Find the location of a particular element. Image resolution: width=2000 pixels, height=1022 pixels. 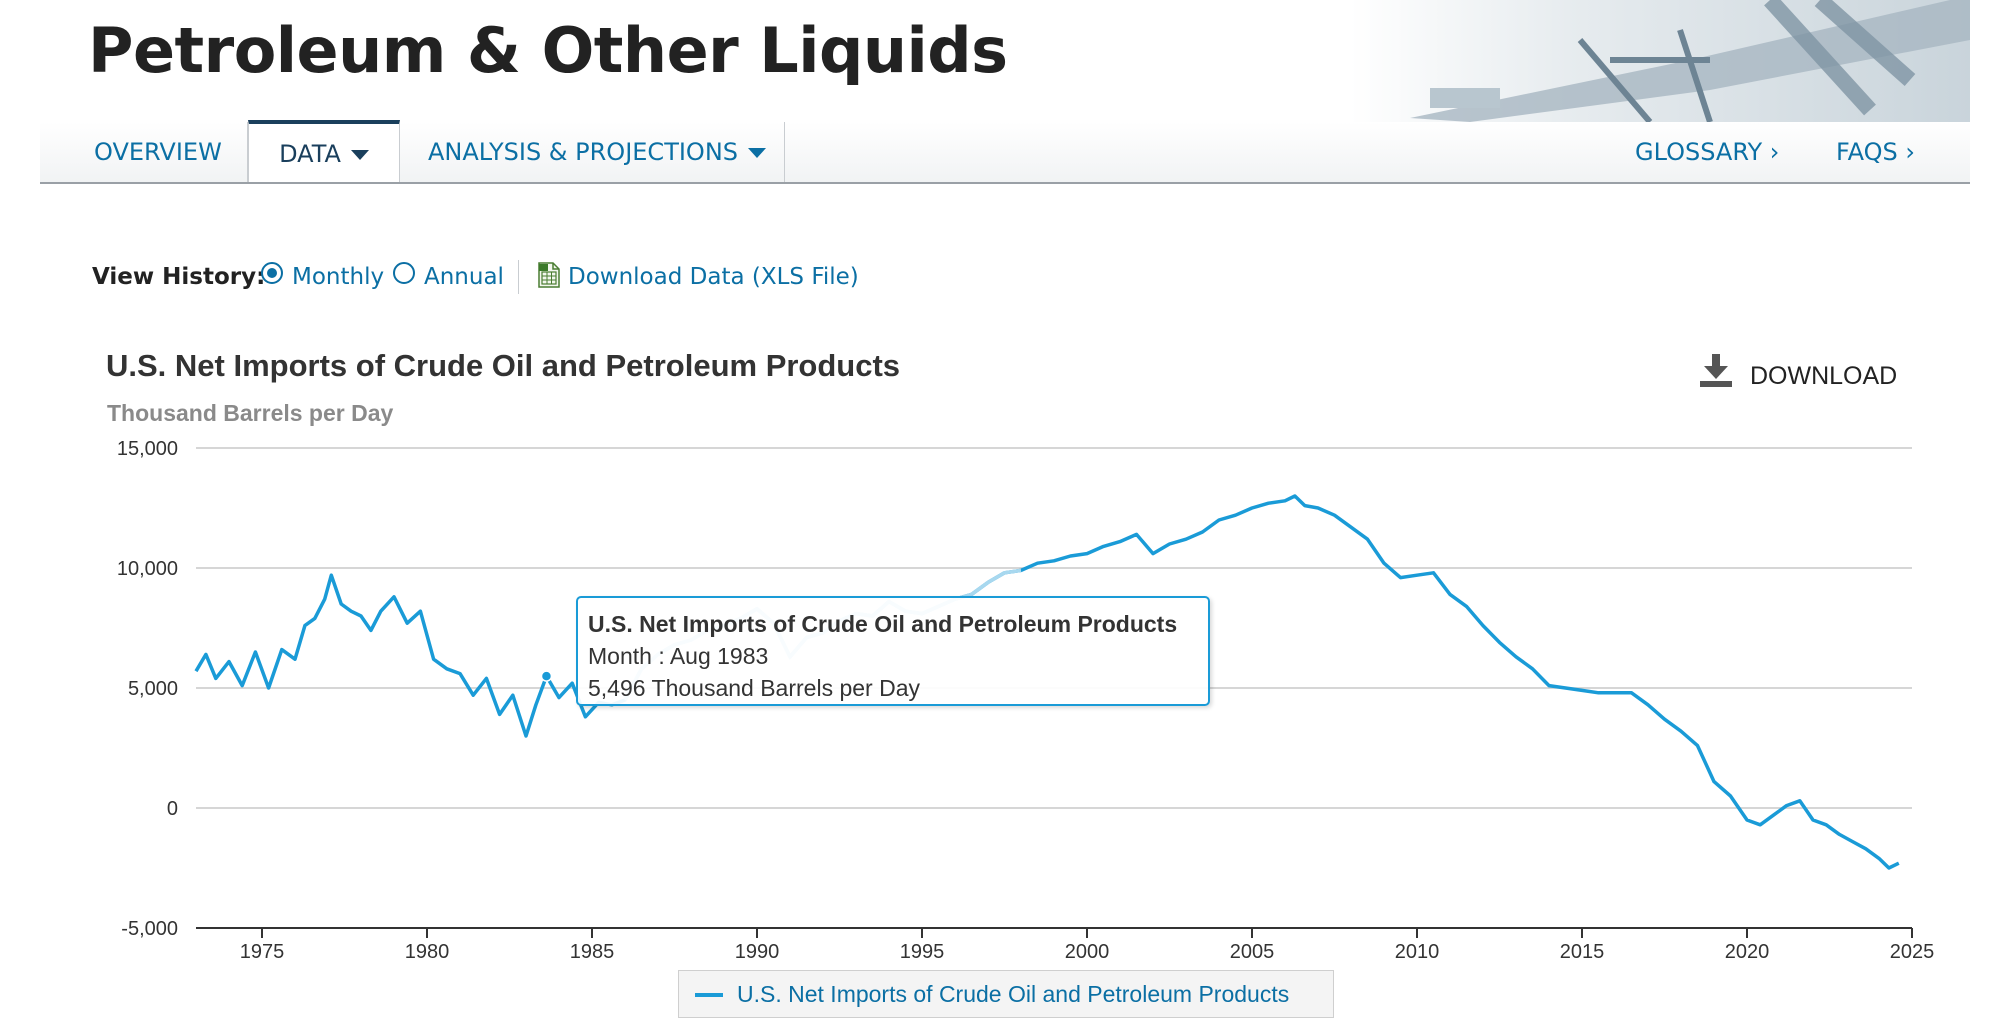

page-header: Petroleum & Other Liquids is located at coordinates (1005, 61).